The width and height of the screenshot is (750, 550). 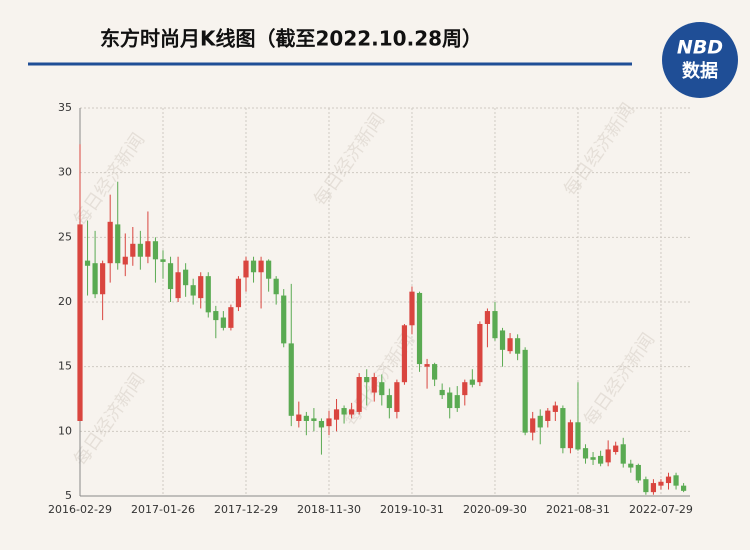 I want to click on x-tick-label: 2017-12-29, so click(x=246, y=509).